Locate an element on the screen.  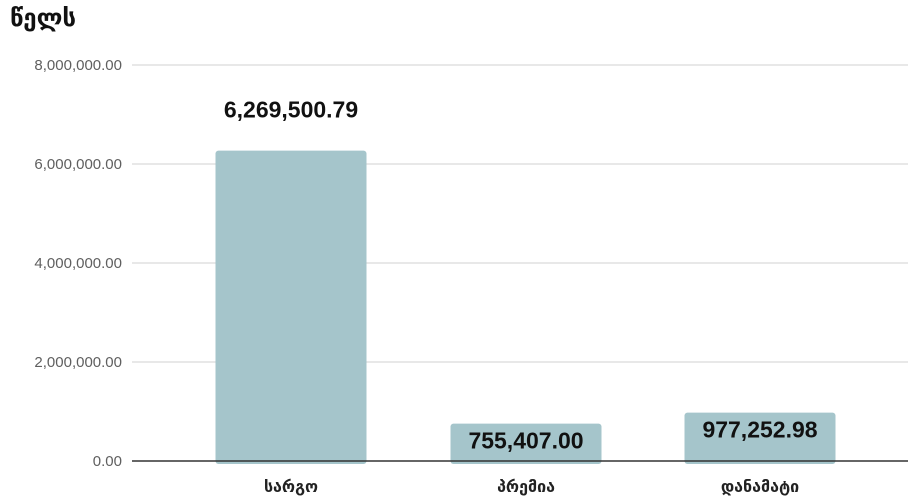
data-label: 977,252.98 is located at coordinates (759, 430).